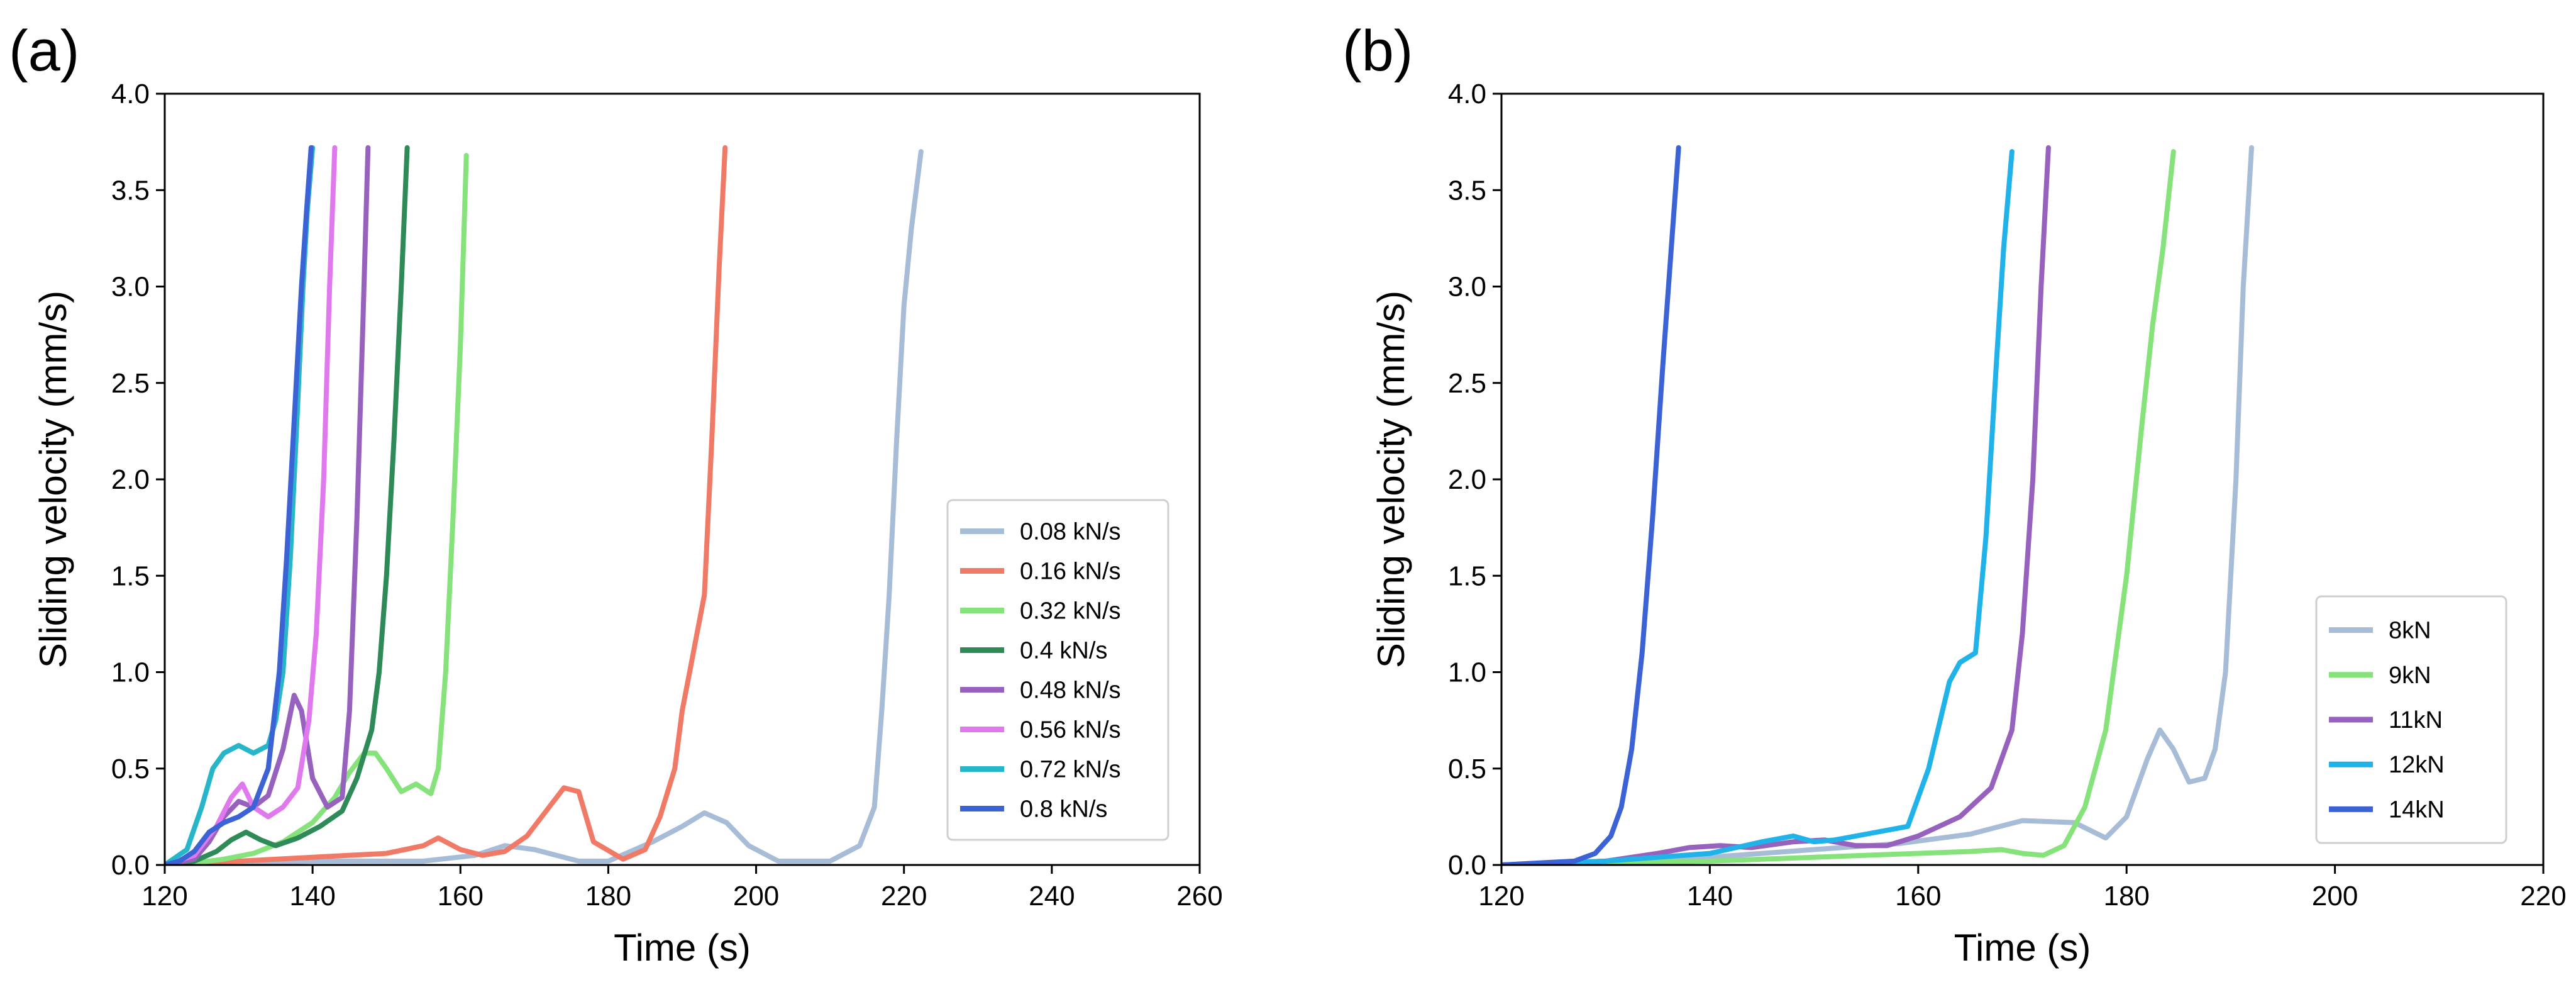  I want to click on y-tick-label-a: 2.5, so click(130, 383).